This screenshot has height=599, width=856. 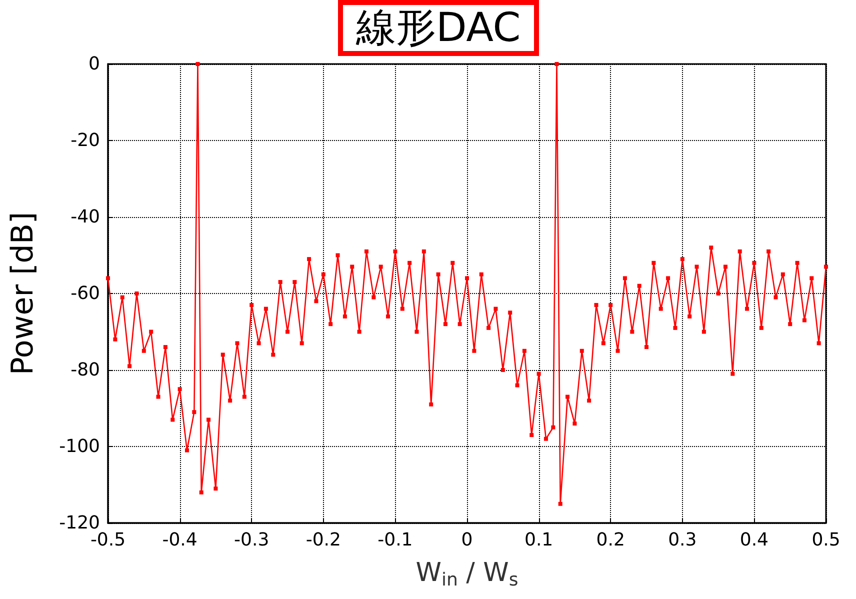 What do you see at coordinates (467, 540) in the screenshot?
I see `x-tick-label: 0` at bounding box center [467, 540].